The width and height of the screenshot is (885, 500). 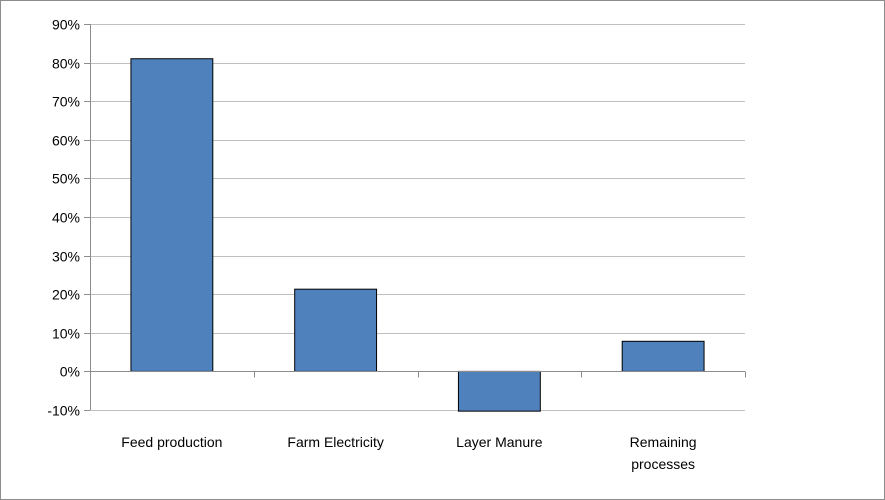 What do you see at coordinates (663, 453) in the screenshot?
I see `x-tick-label: Remaining processes` at bounding box center [663, 453].